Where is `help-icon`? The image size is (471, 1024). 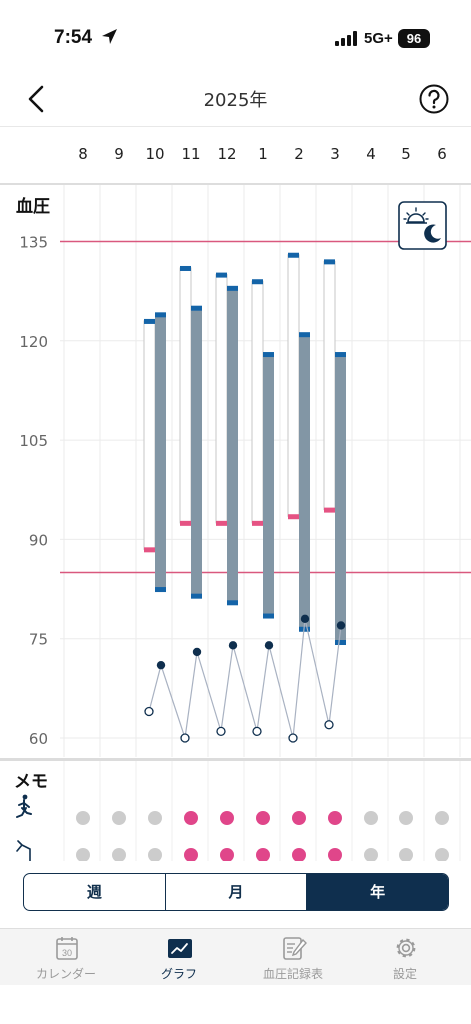
help-icon is located at coordinates (434, 99).